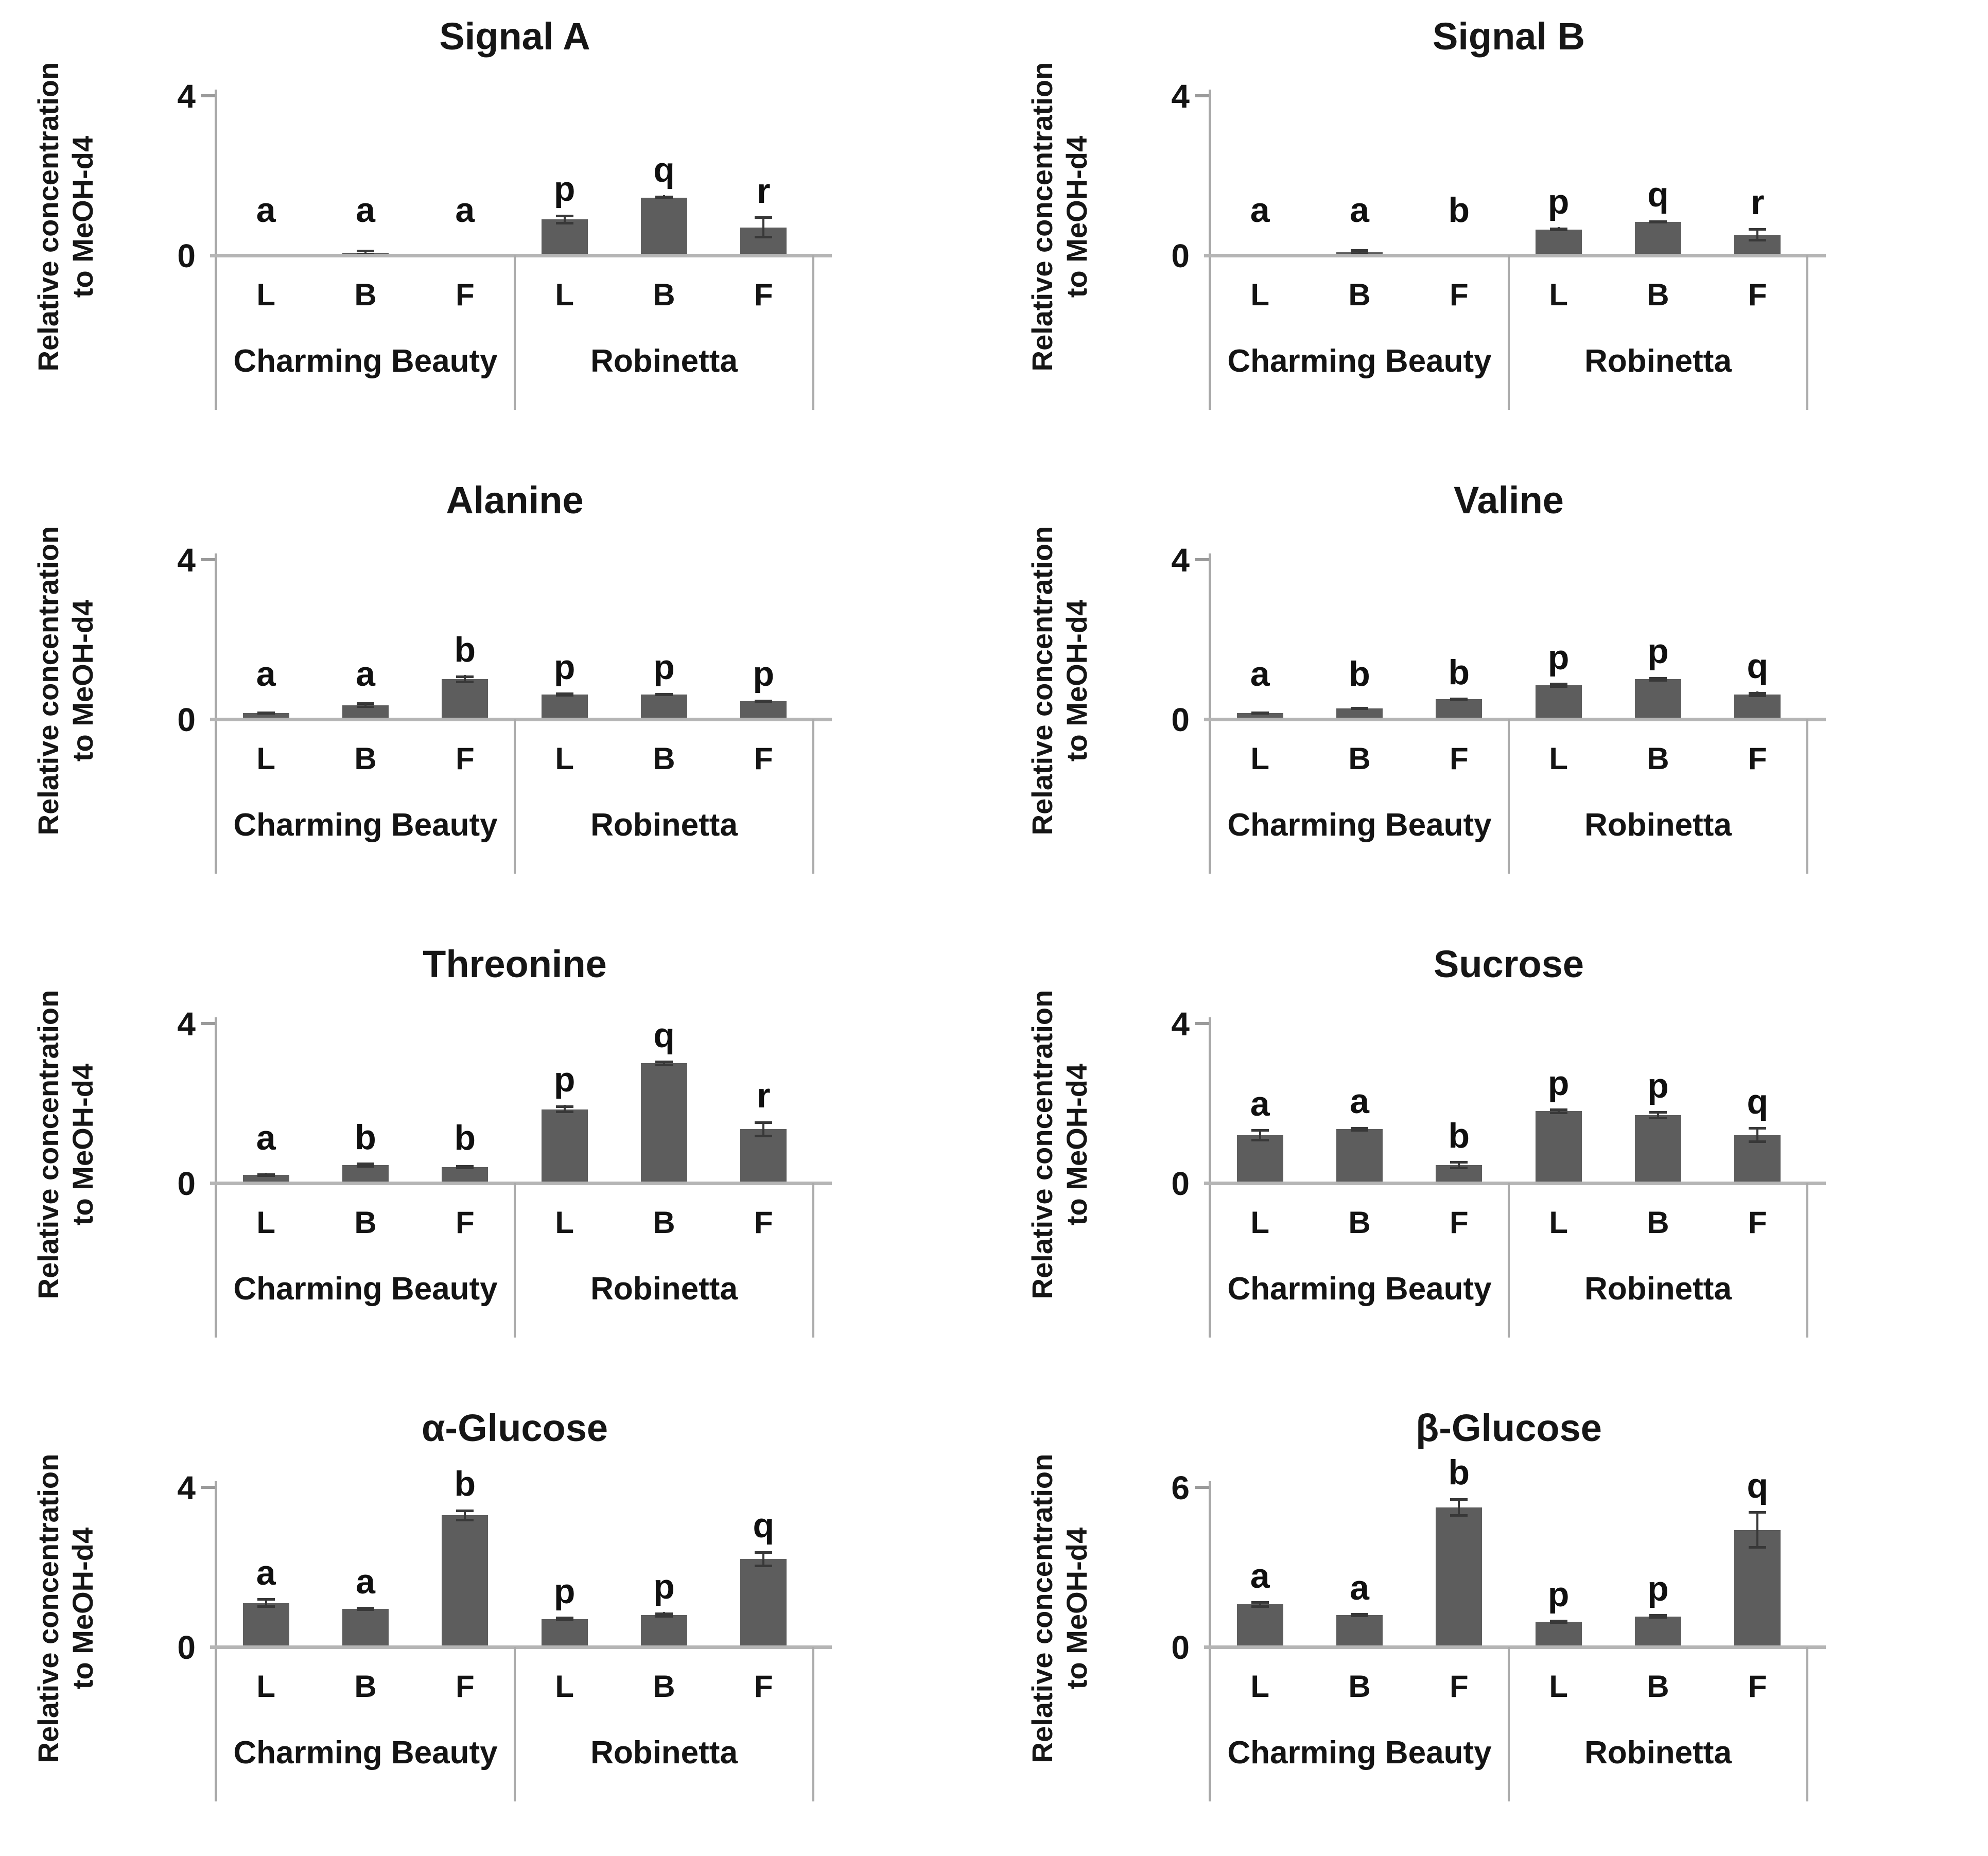 The height and width of the screenshot is (1856, 1988). What do you see at coordinates (514, 176) in the screenshot?
I see `plot-area: a a a p q r` at bounding box center [514, 176].